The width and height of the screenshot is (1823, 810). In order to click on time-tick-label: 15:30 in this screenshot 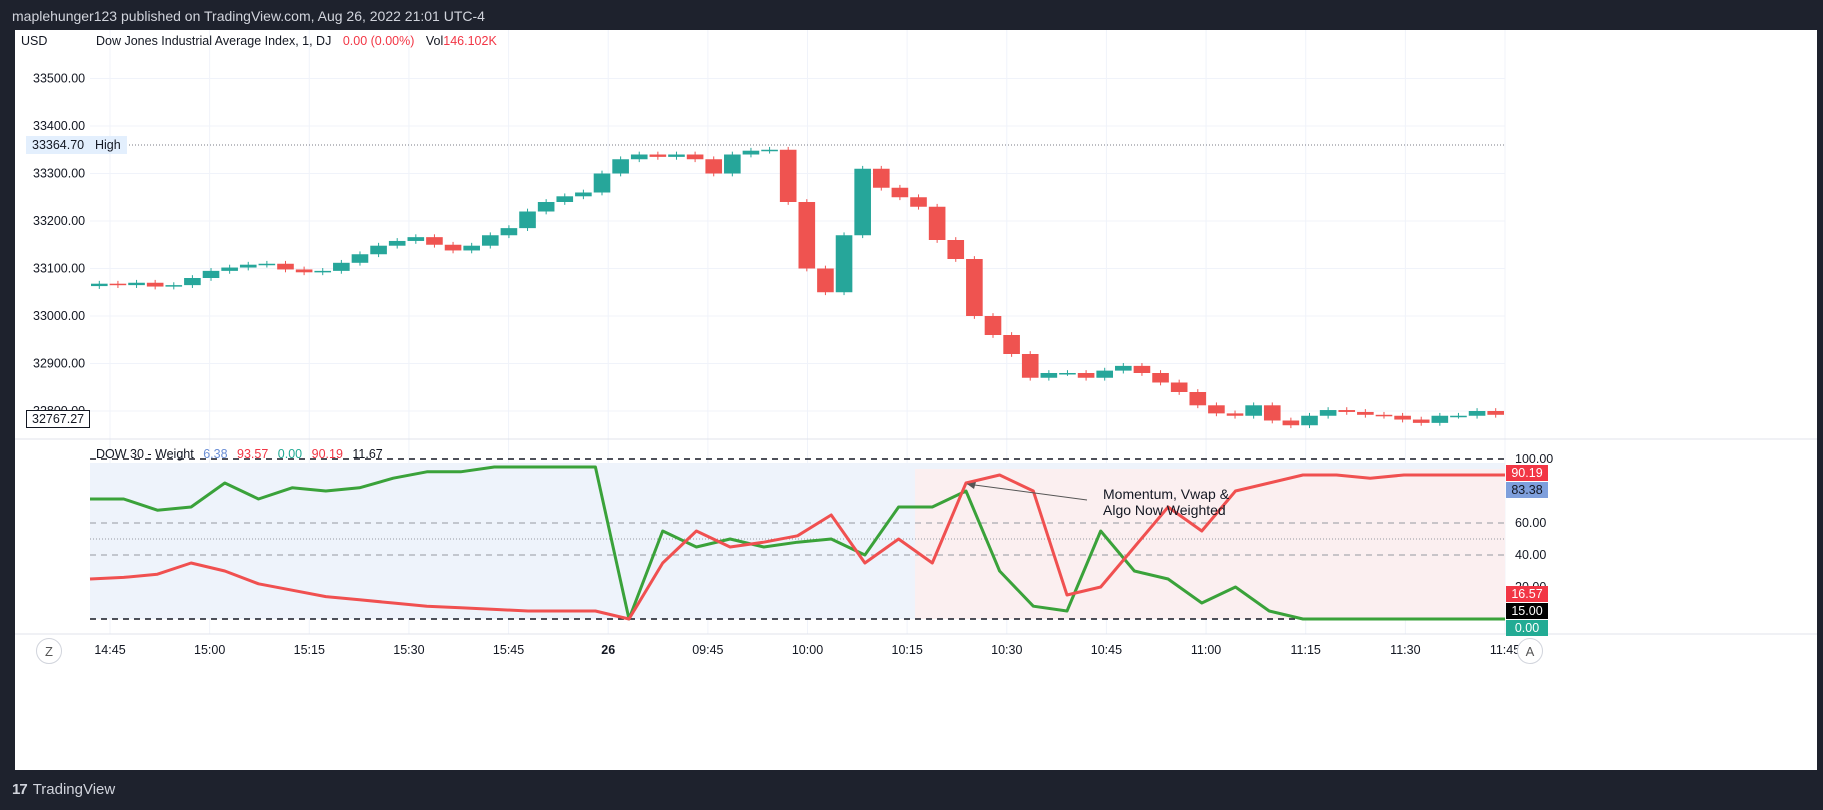, I will do `click(408, 650)`.